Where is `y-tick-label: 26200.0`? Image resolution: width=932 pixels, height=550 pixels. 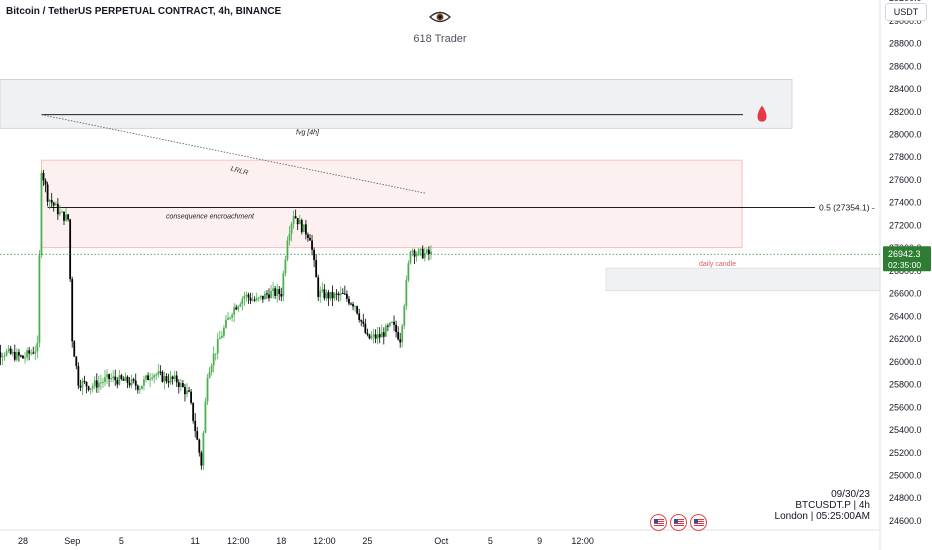
y-tick-label: 26200.0 is located at coordinates (905, 339).